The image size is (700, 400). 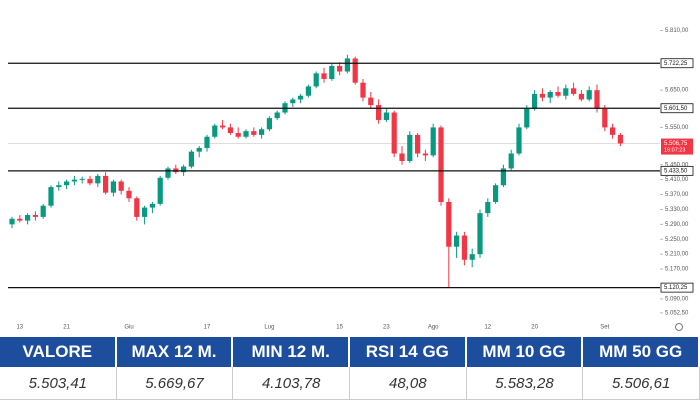 What do you see at coordinates (66, 328) in the screenshot?
I see `x-tick-label: 21` at bounding box center [66, 328].